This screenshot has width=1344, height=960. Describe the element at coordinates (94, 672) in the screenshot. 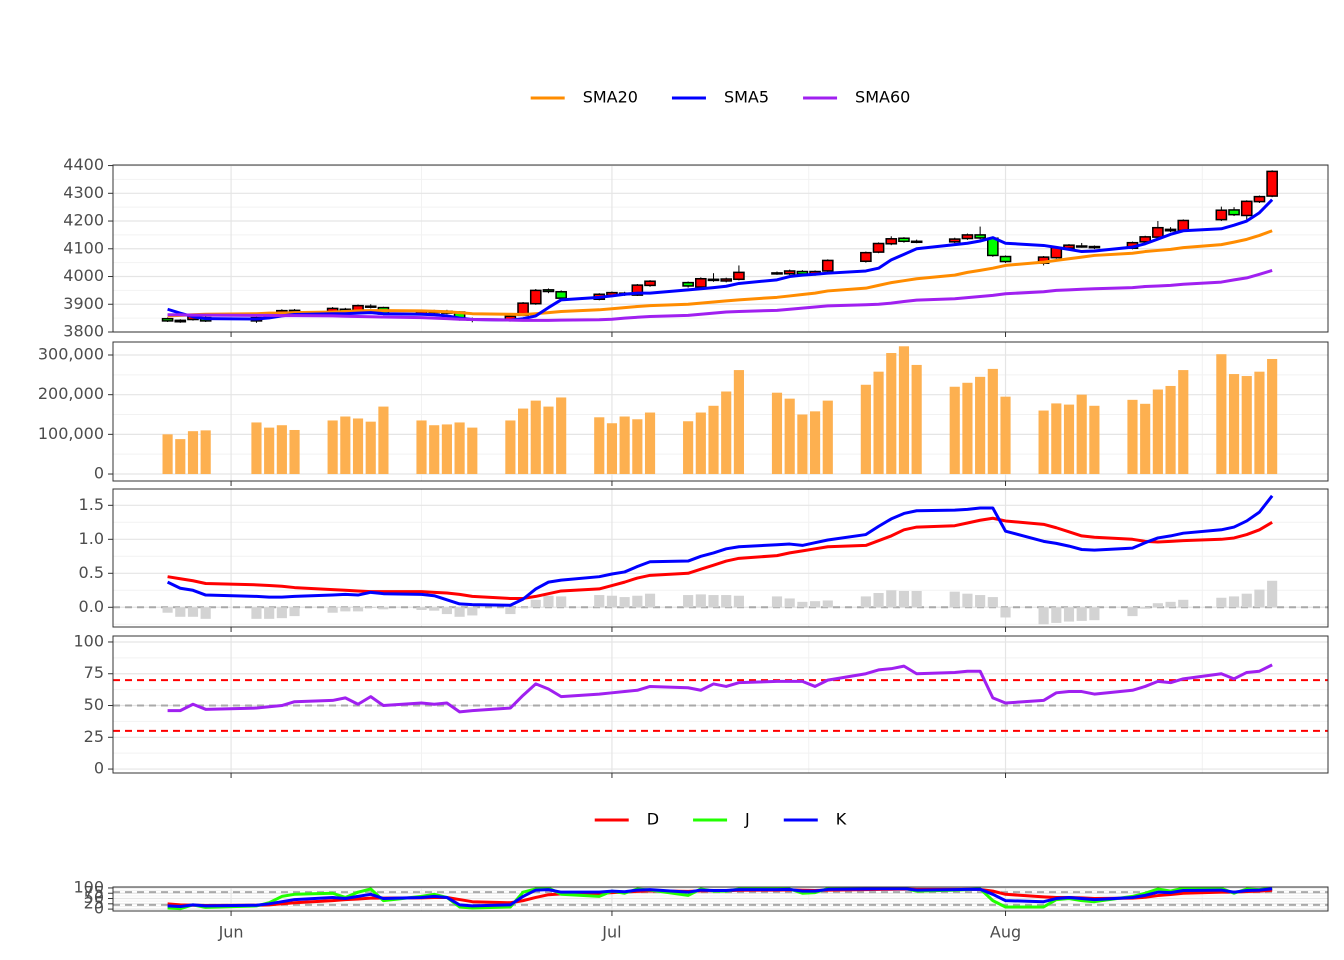

I see `y-tick-label: 75` at that location.